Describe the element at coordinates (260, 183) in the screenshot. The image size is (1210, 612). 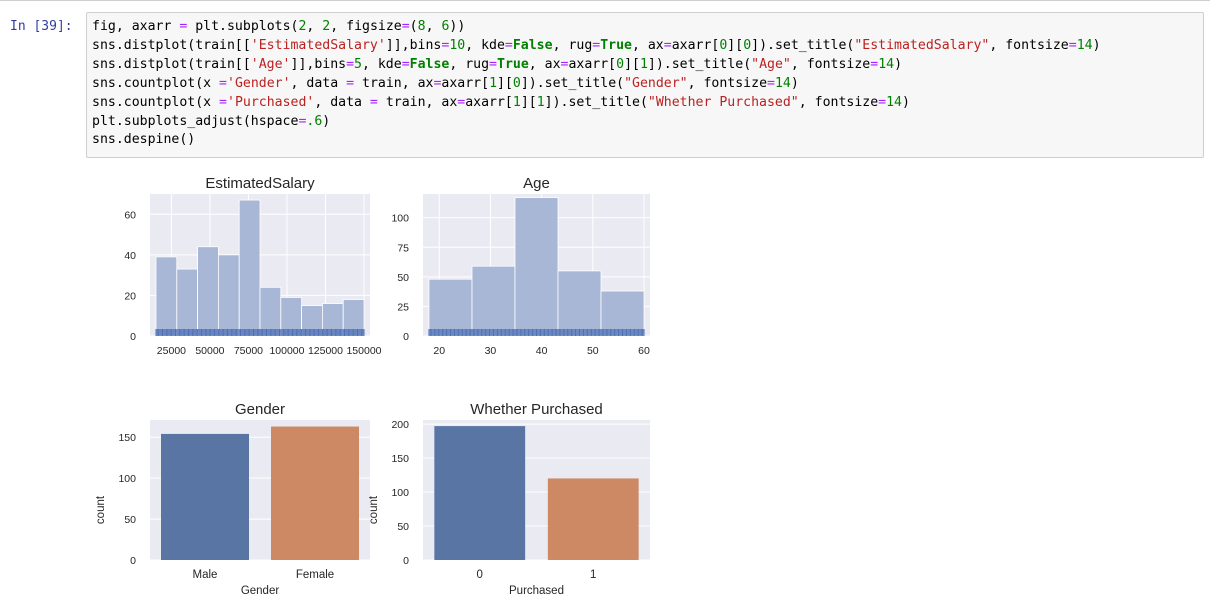
I see `chart-title: EstimatedSalary` at that location.